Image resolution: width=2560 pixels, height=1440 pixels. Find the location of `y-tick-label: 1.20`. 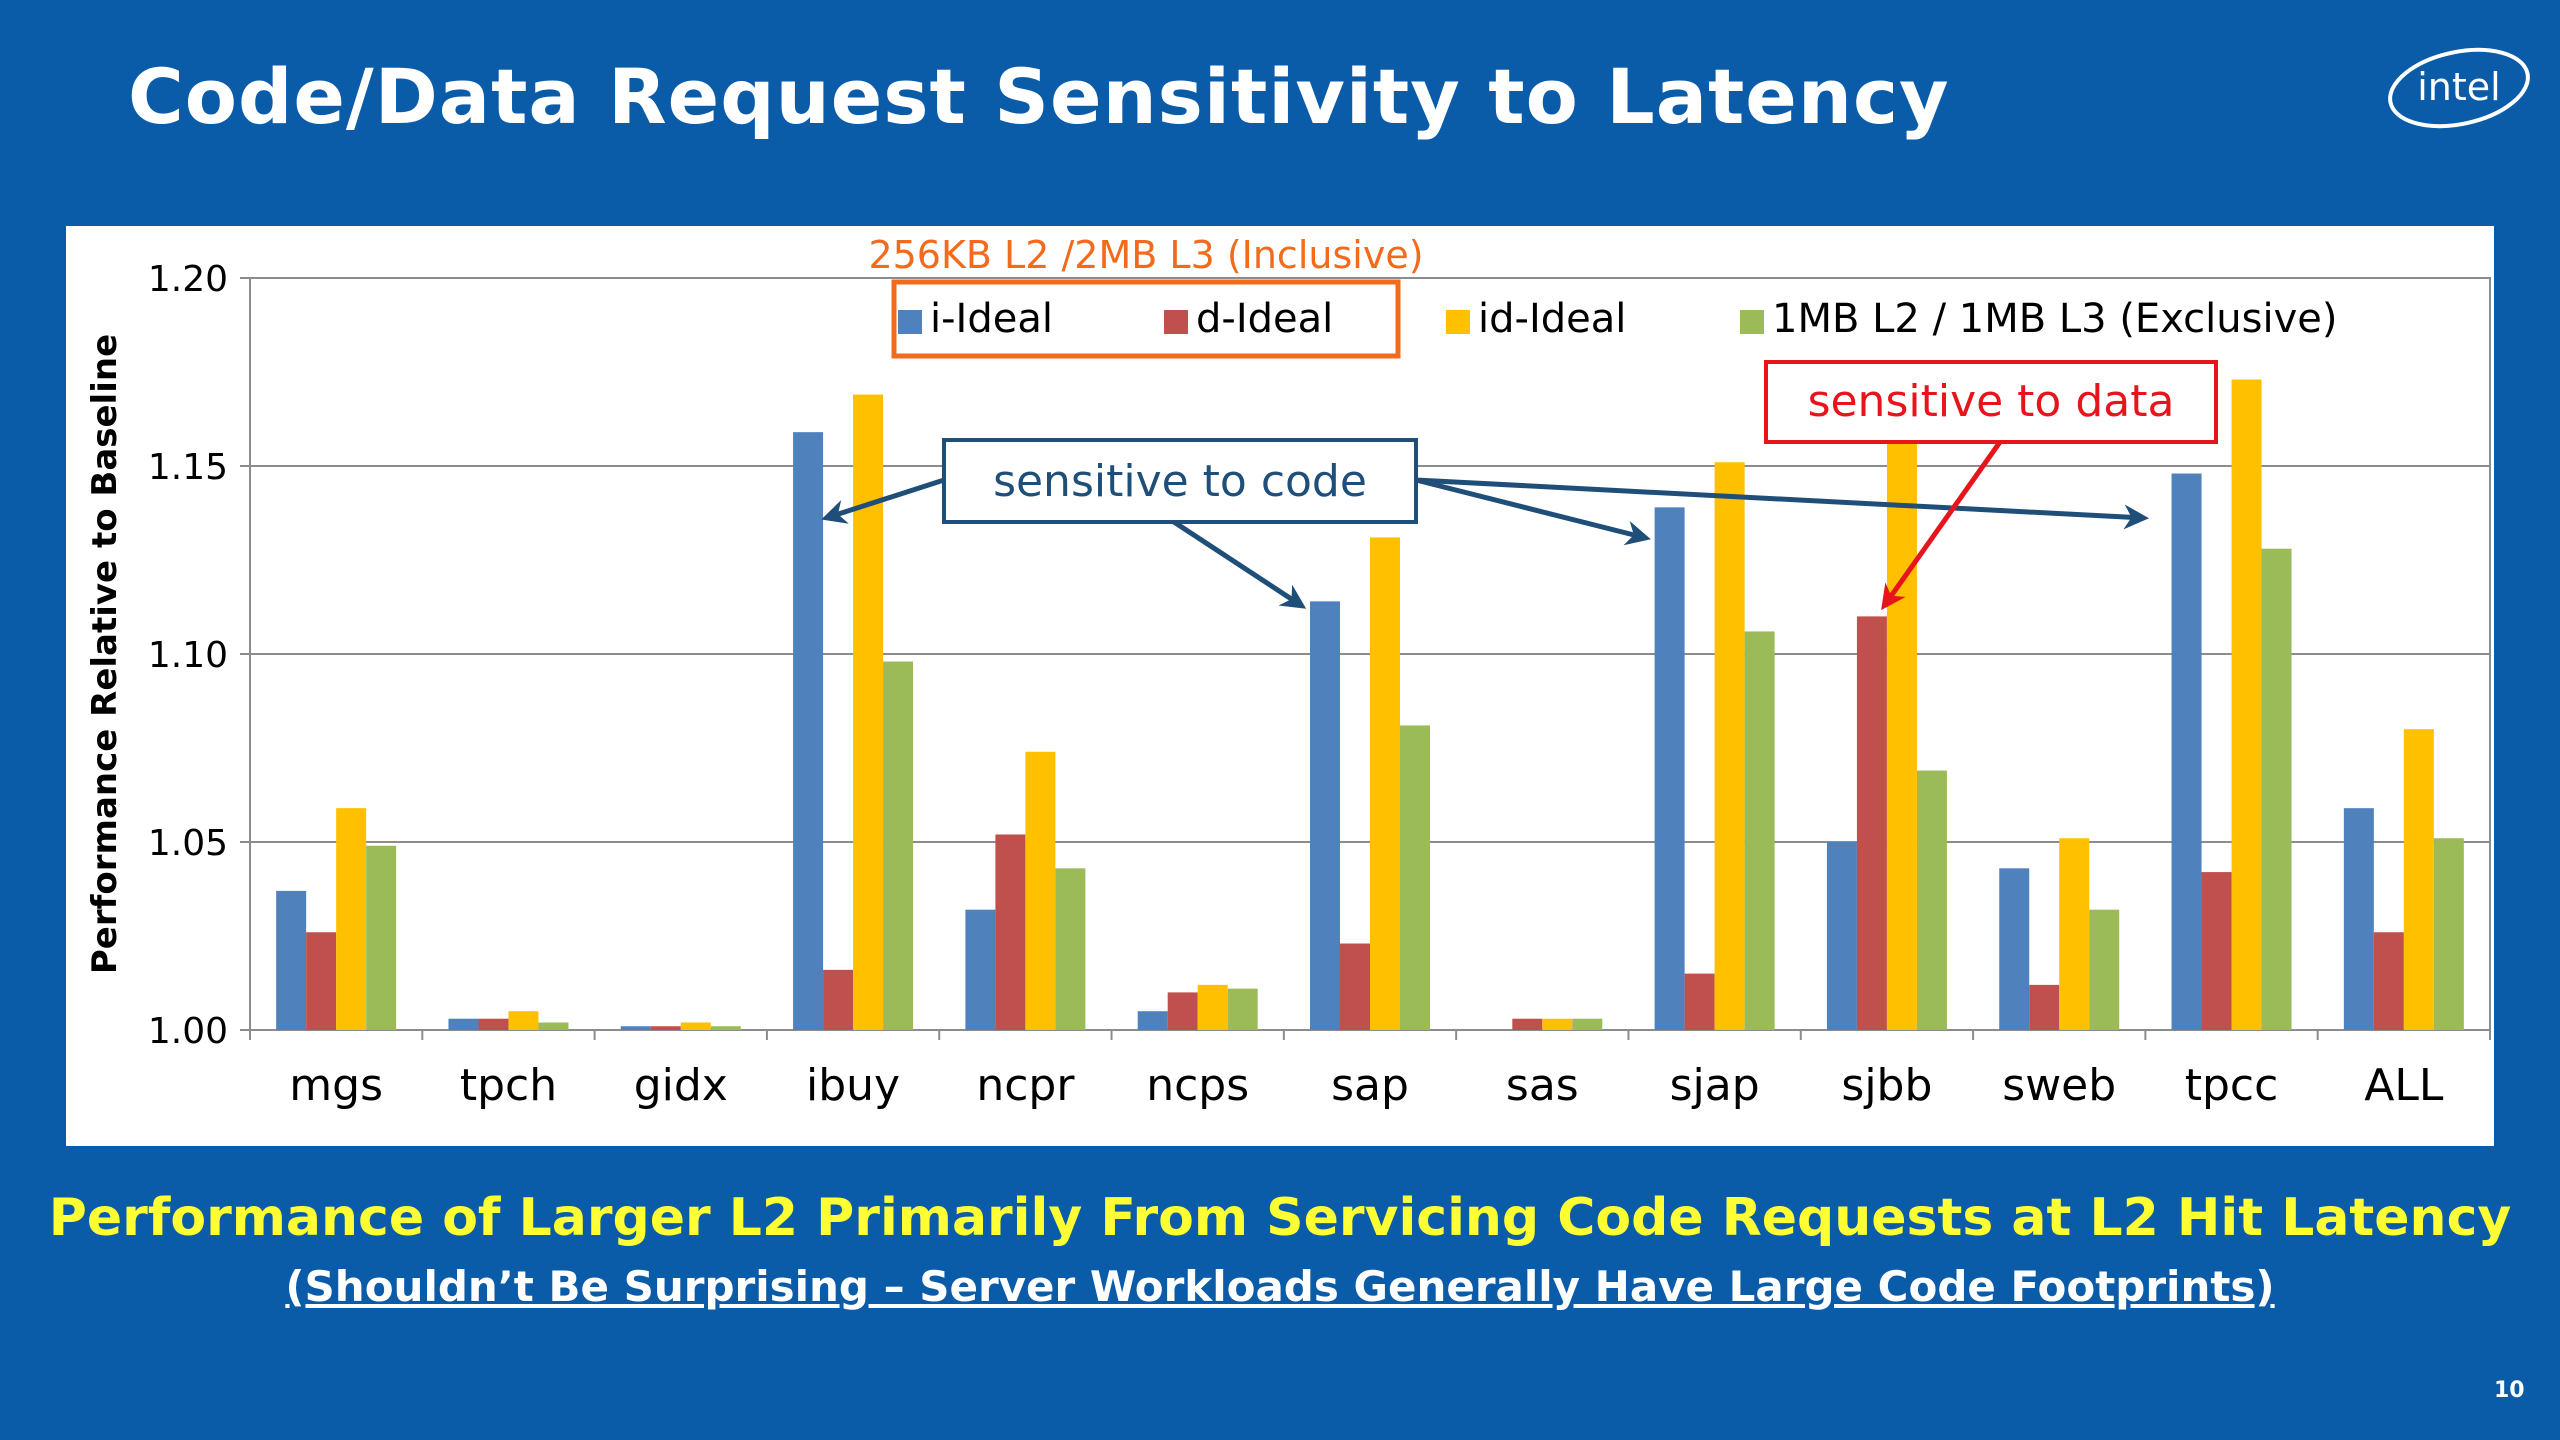

y-tick-label: 1.20 is located at coordinates (188, 279).